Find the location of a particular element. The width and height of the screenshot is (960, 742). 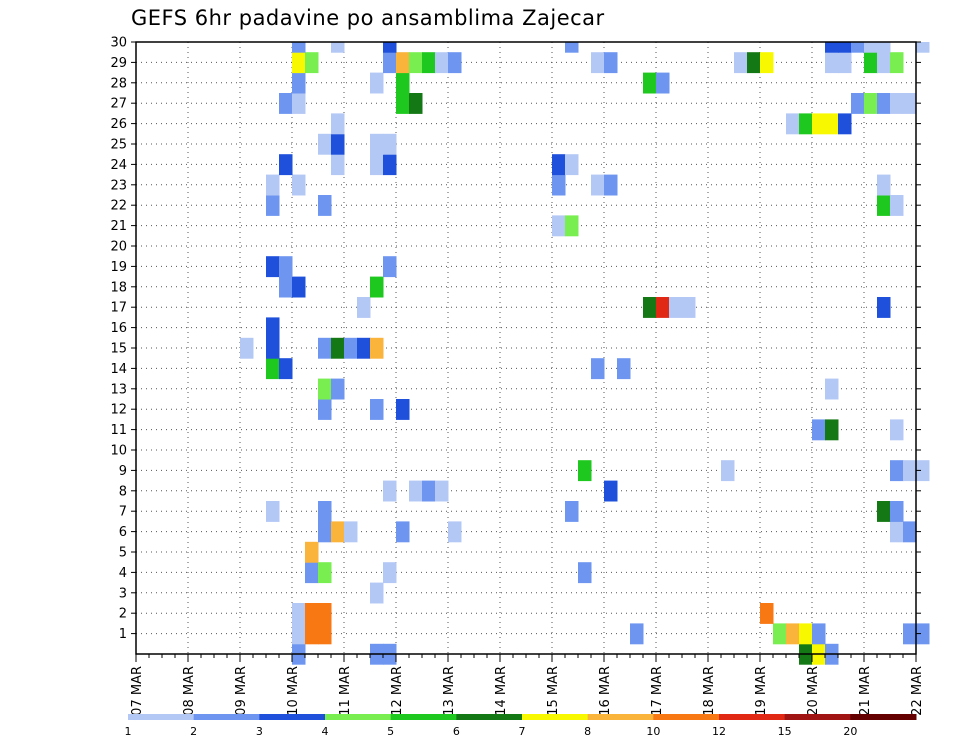

y-tick-label: 21 is located at coordinates (118, 226).